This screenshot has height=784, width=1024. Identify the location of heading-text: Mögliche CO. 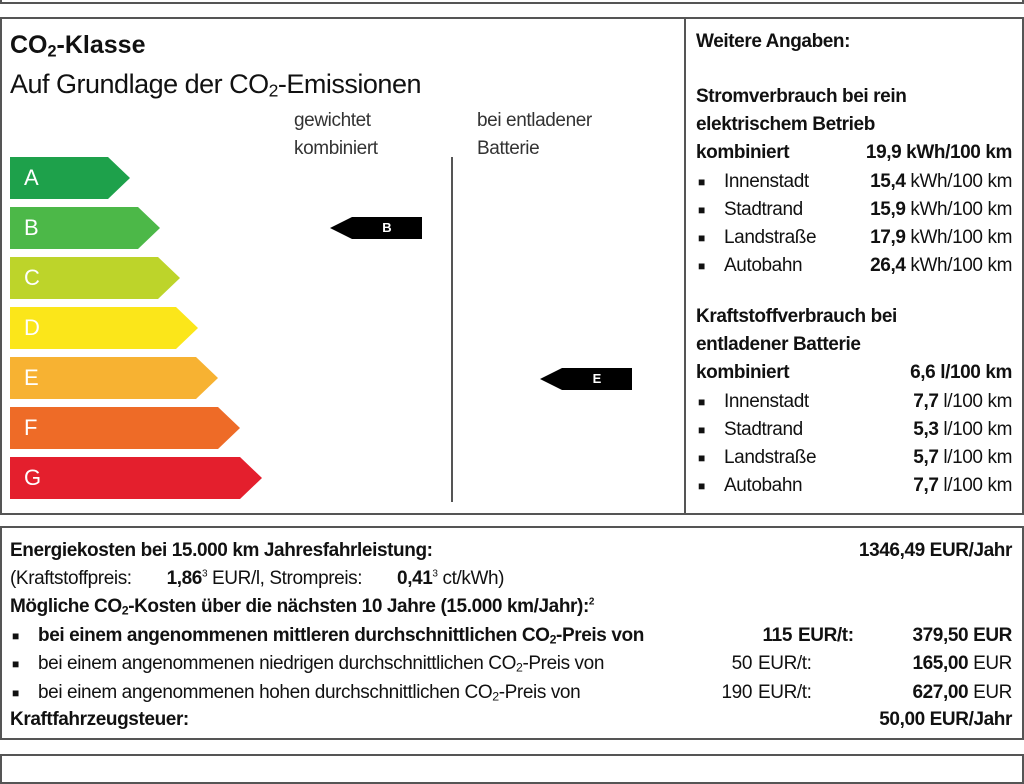
(66, 606).